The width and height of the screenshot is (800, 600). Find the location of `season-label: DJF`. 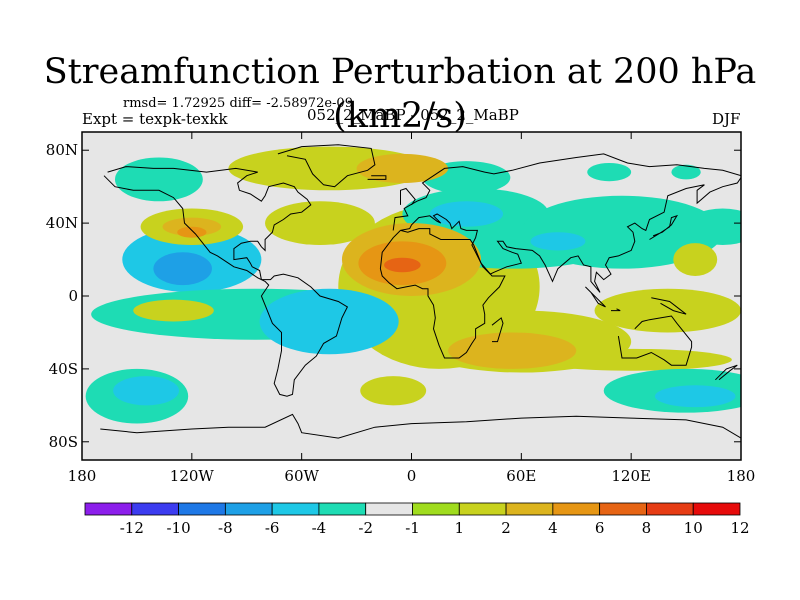

season-label: DJF is located at coordinates (726, 119).